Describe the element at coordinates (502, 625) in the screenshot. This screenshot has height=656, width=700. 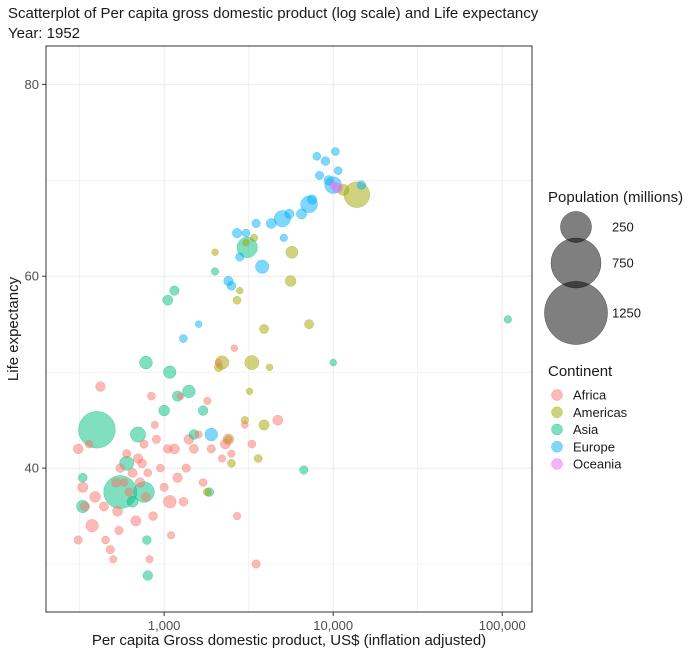
I see `x-tick-label: 100,000` at that location.